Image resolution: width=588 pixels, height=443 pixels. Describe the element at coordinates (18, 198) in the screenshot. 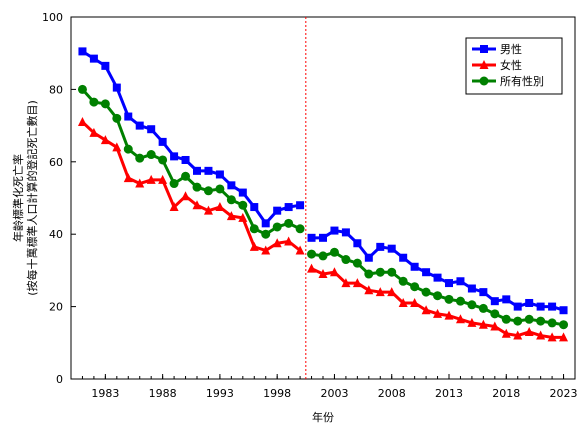

I see `y-axis-title-line1: 年齡標準化死亡率` at that location.